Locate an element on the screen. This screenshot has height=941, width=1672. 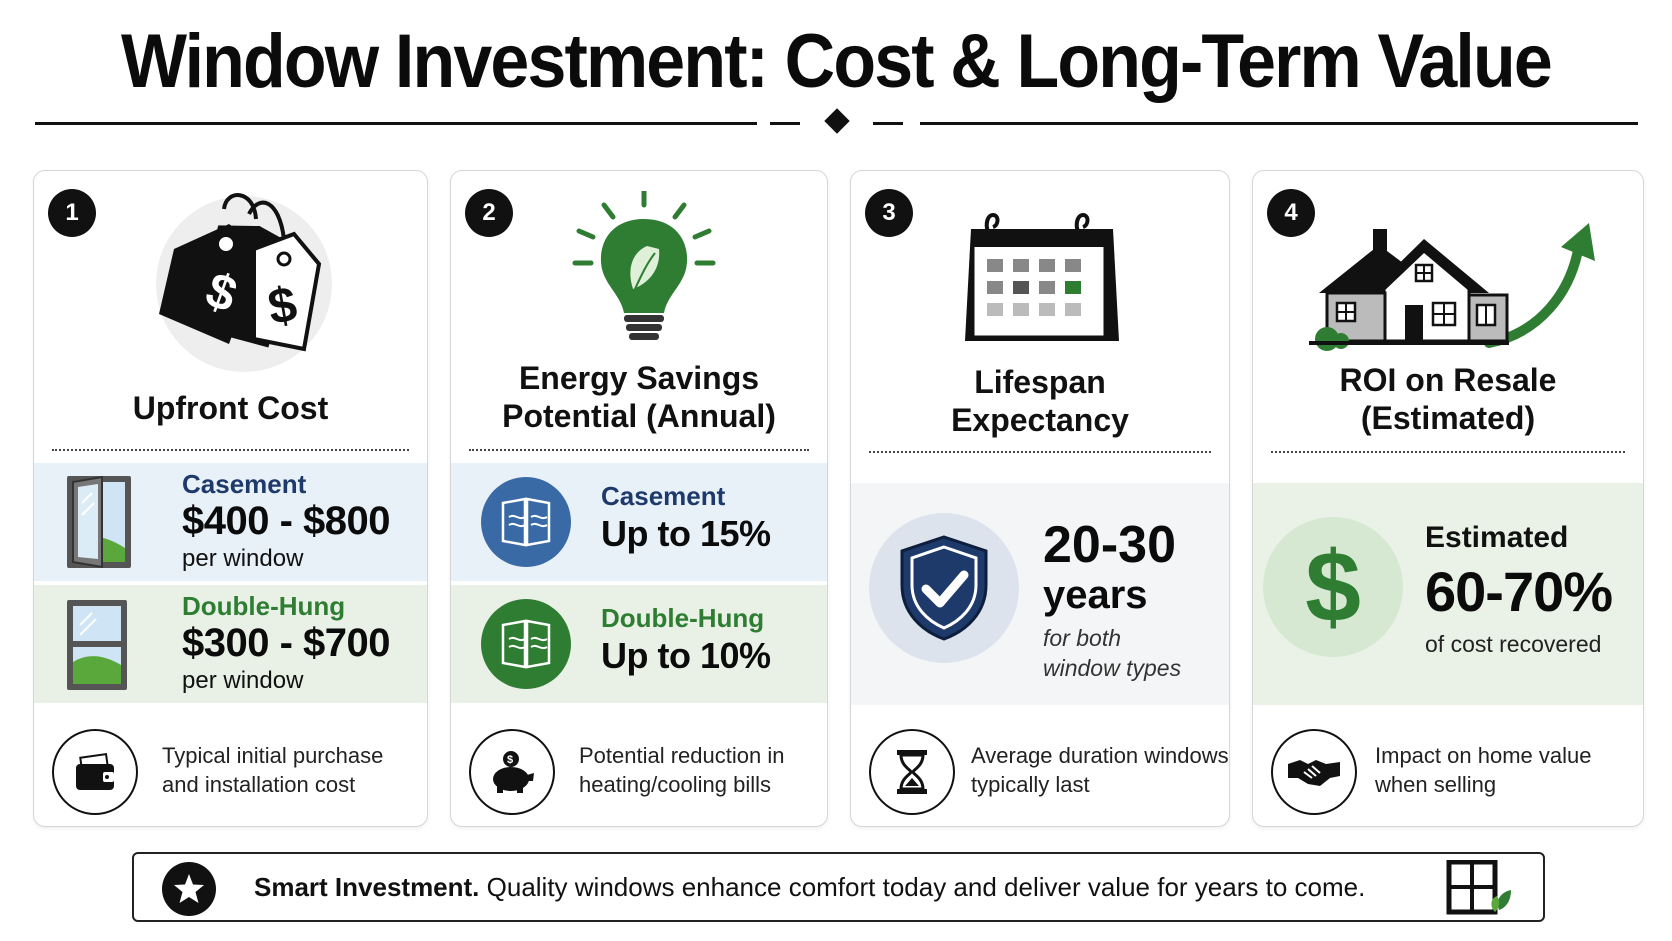
title-divider-right is located at coordinates (1279, 123).